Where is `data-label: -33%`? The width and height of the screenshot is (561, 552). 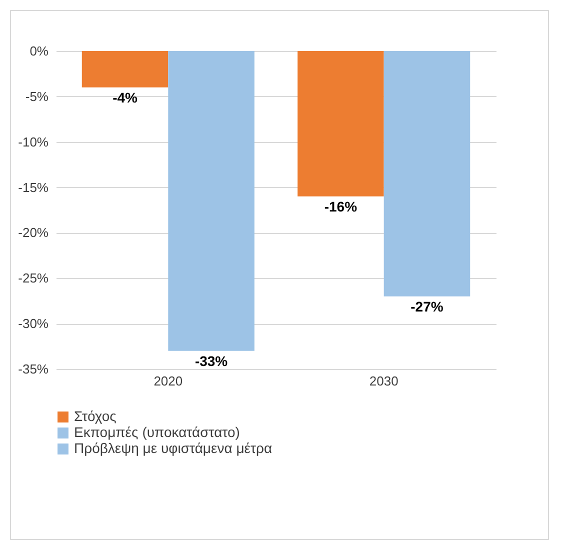
data-label: -33% is located at coordinates (211, 360).